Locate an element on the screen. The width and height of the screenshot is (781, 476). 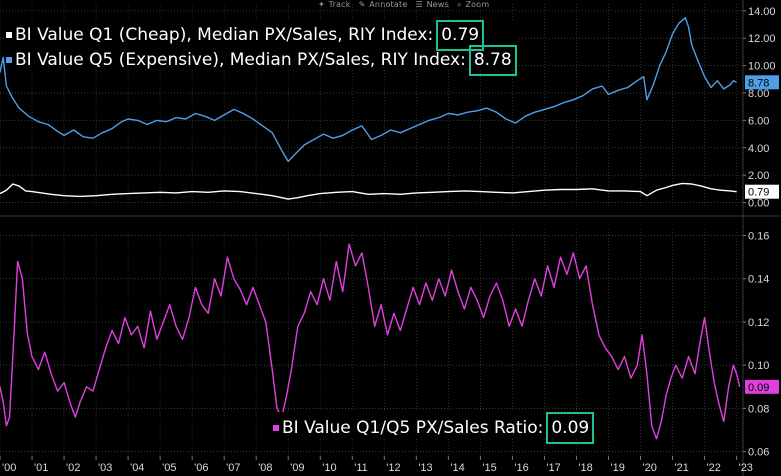
x-tick-label: '00 is located at coordinates (9, 468).